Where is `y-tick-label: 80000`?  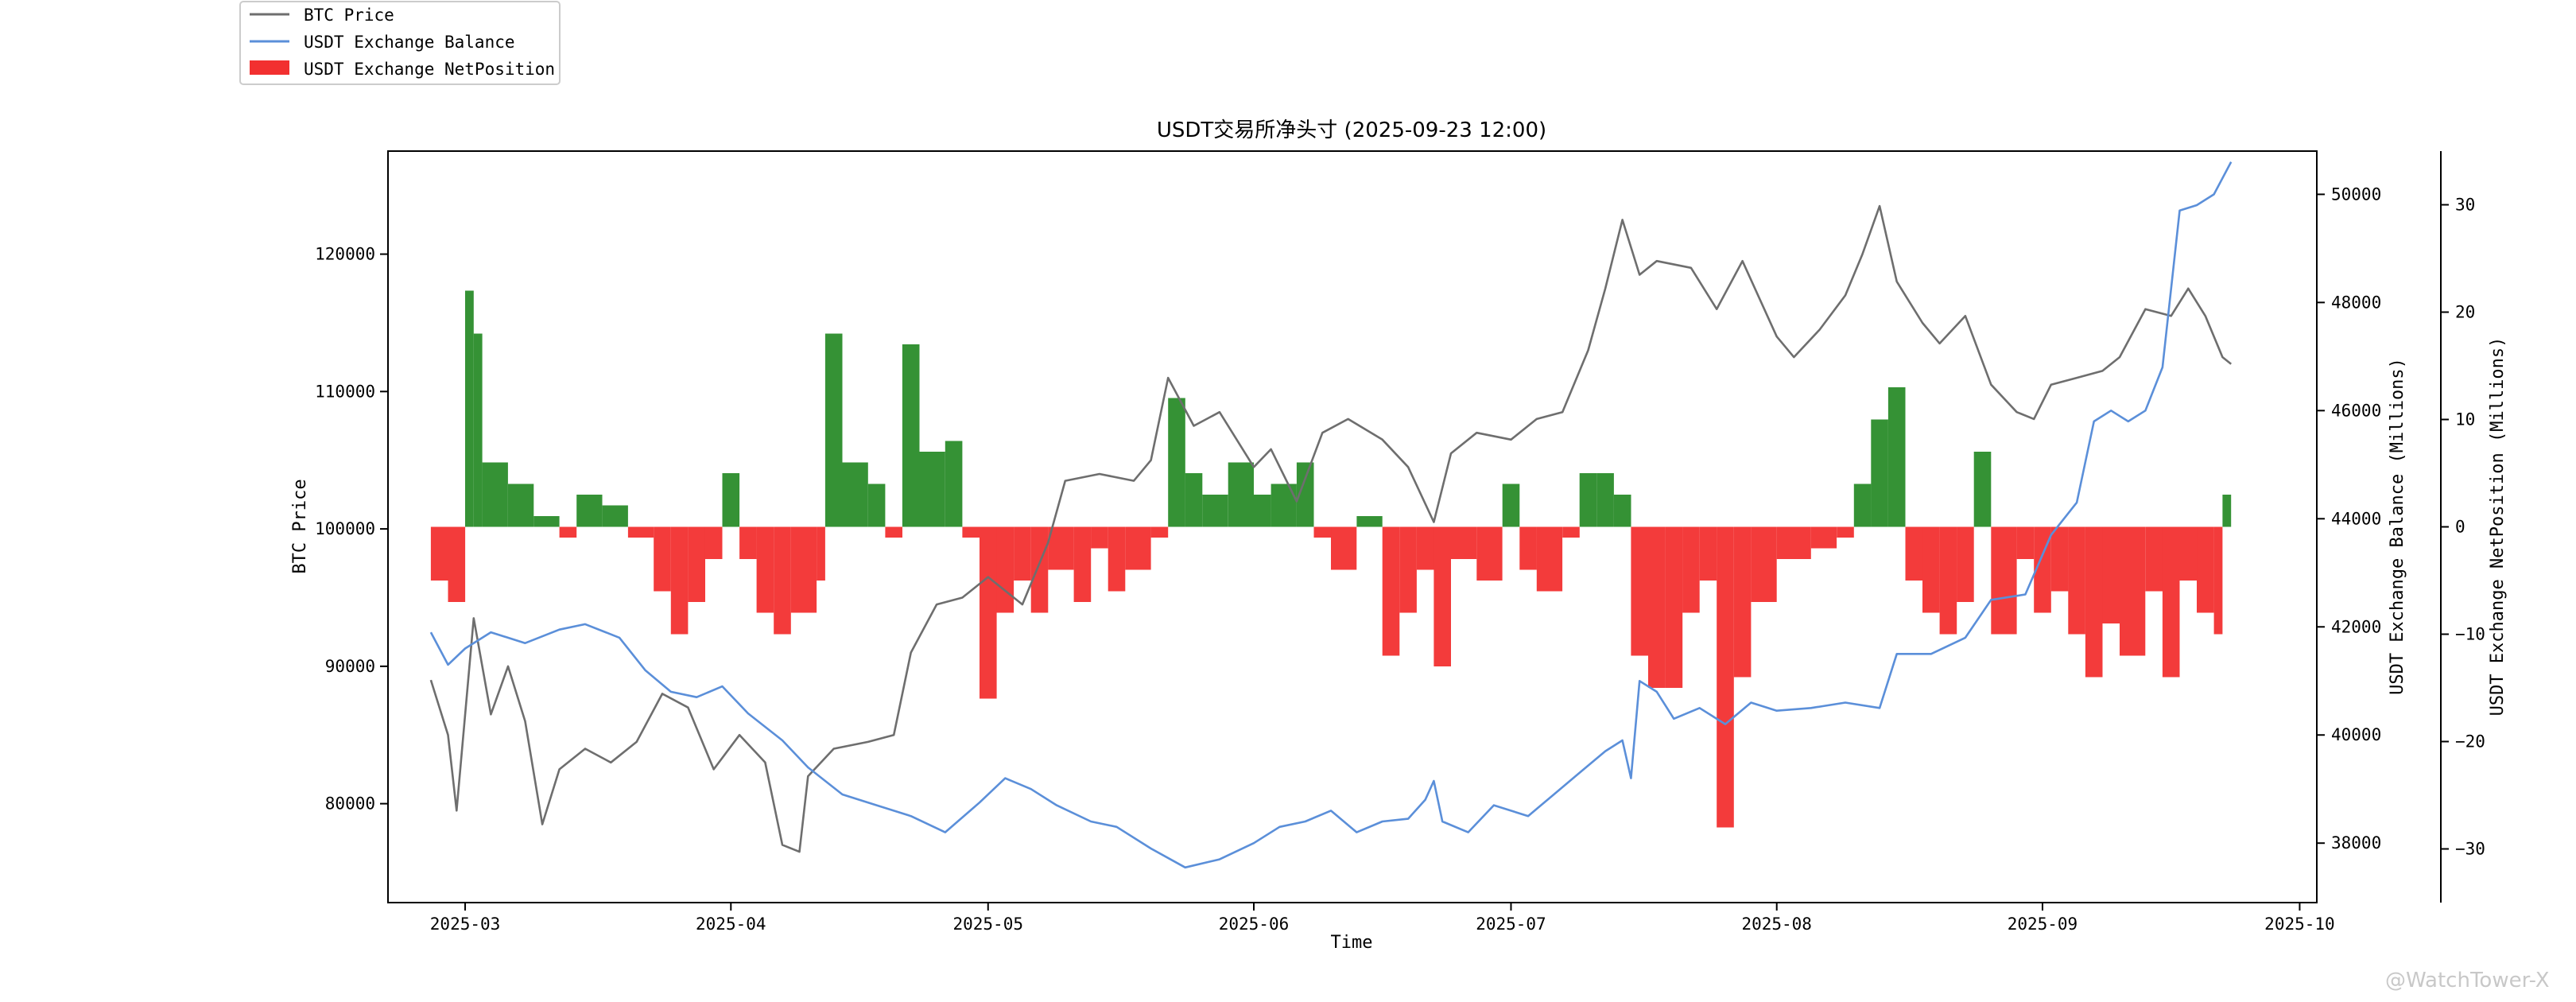
y-tick-label: 80000 is located at coordinates (350, 804).